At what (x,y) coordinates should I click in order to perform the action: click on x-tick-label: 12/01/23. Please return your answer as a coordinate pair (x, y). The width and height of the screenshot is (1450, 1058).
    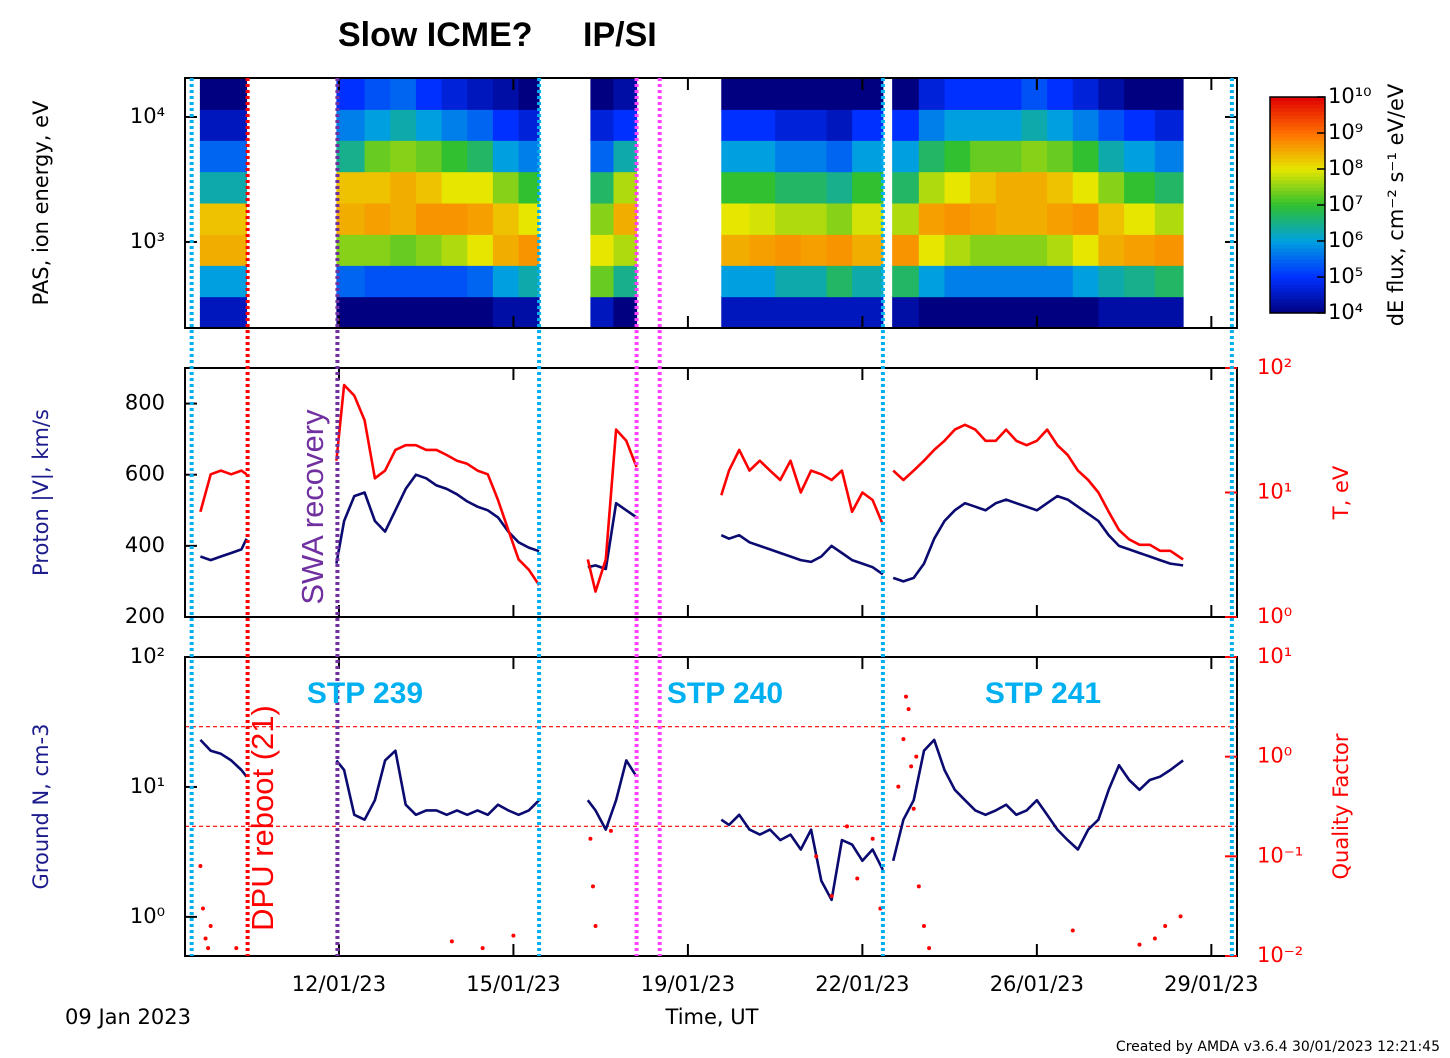
    Looking at the image, I should click on (339, 984).